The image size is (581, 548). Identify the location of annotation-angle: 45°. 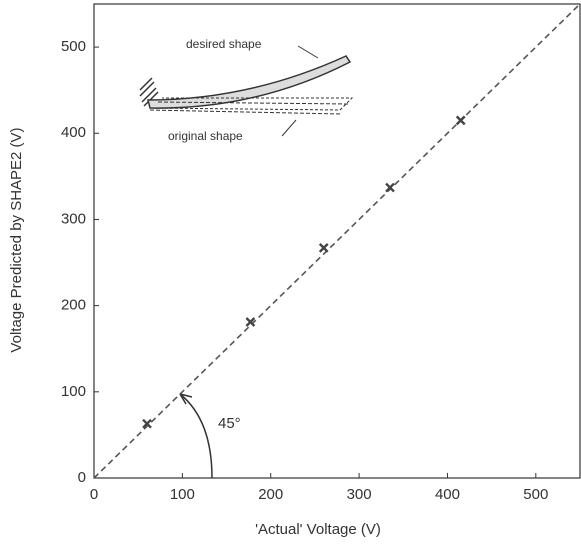
(229, 423).